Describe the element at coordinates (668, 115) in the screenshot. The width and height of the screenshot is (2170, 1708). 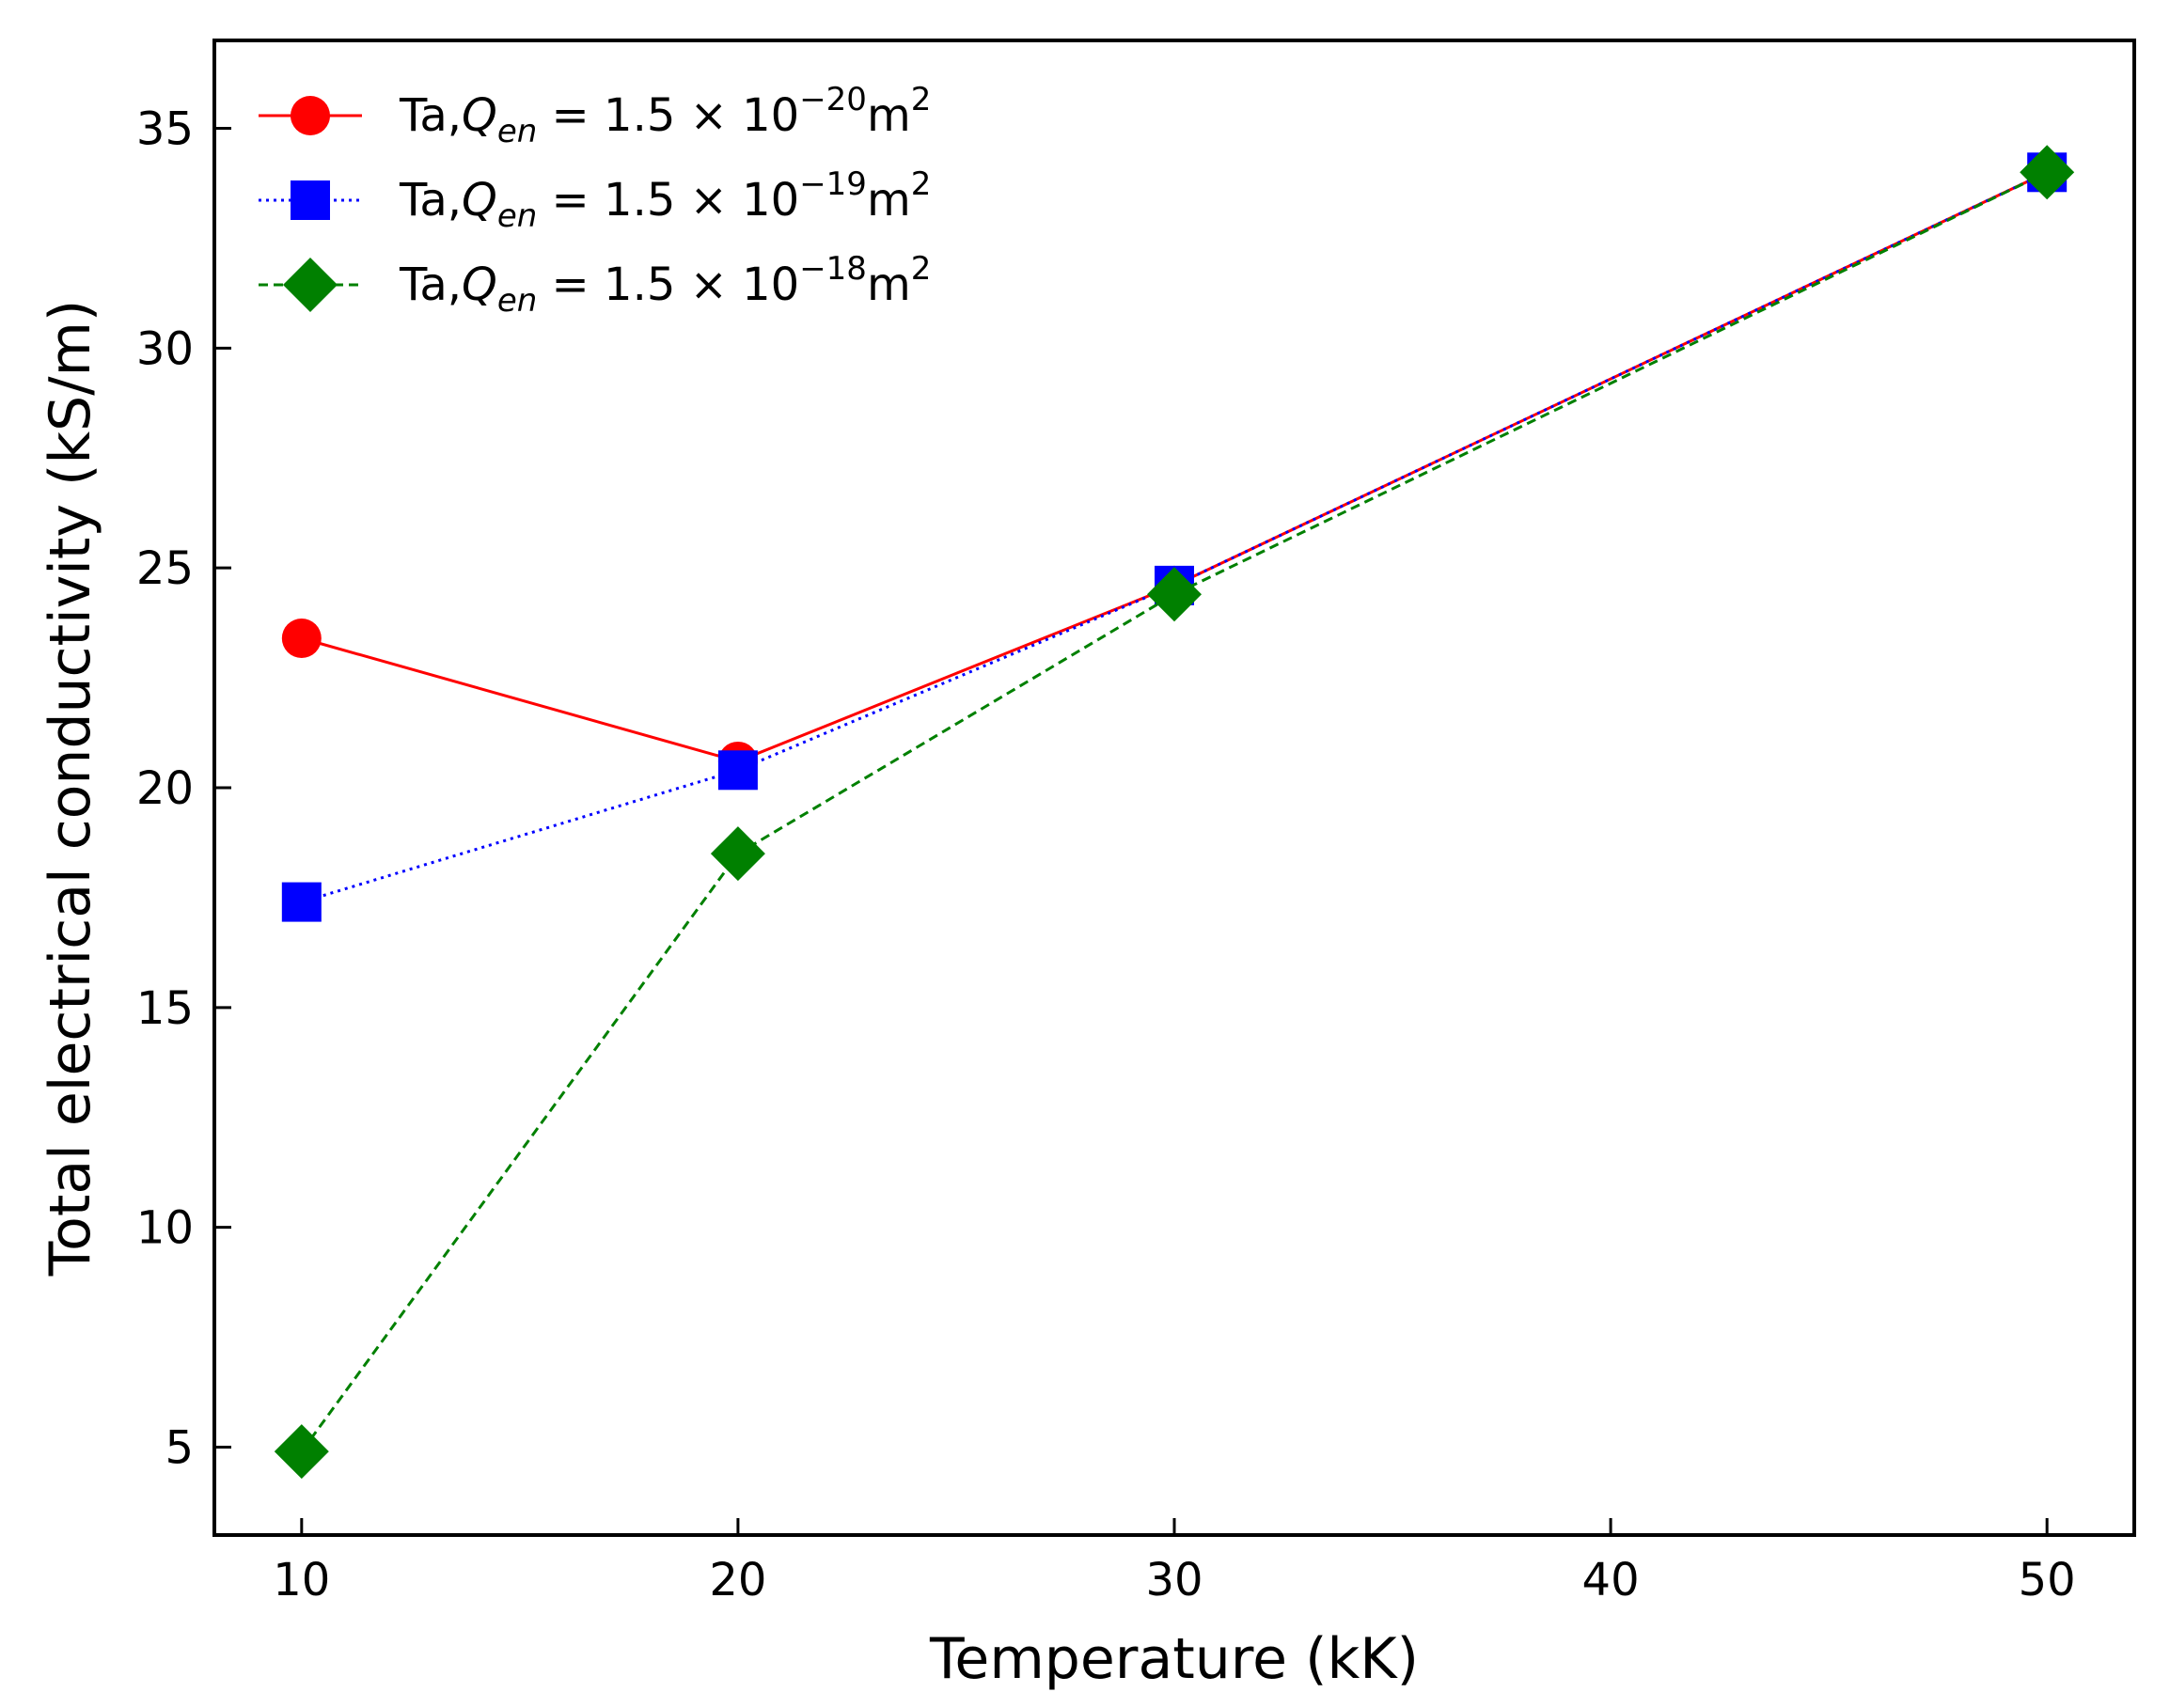
I see `legend-1-eq: = 1.5 × 10` at that location.